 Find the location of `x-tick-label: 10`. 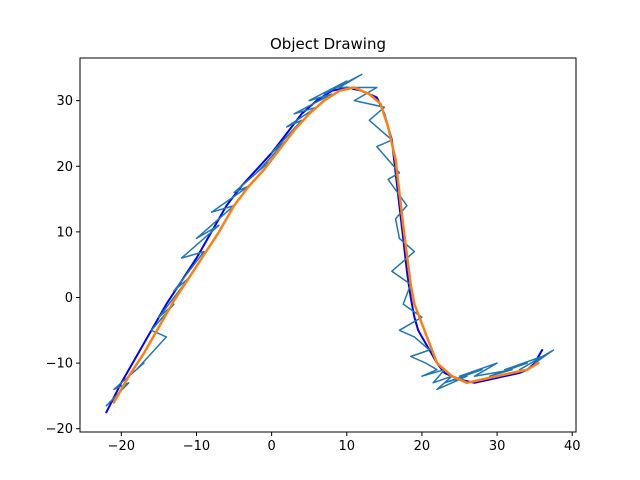

x-tick-label: 10 is located at coordinates (347, 446).